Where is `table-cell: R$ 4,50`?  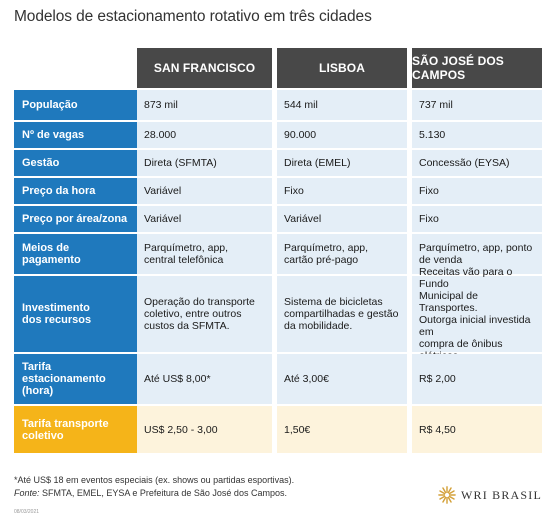 table-cell: R$ 4,50 is located at coordinates (477, 429).